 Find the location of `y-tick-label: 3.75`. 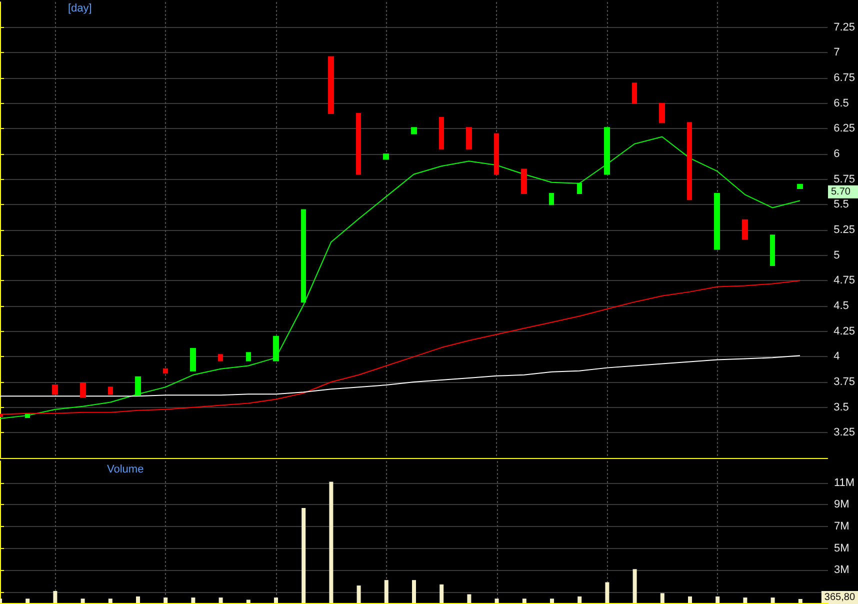

y-tick-label: 3.75 is located at coordinates (845, 382).